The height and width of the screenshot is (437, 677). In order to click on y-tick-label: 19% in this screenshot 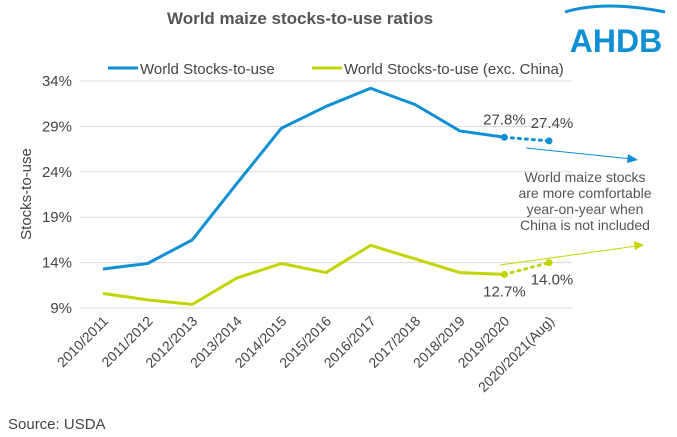, I will do `click(57, 217)`.